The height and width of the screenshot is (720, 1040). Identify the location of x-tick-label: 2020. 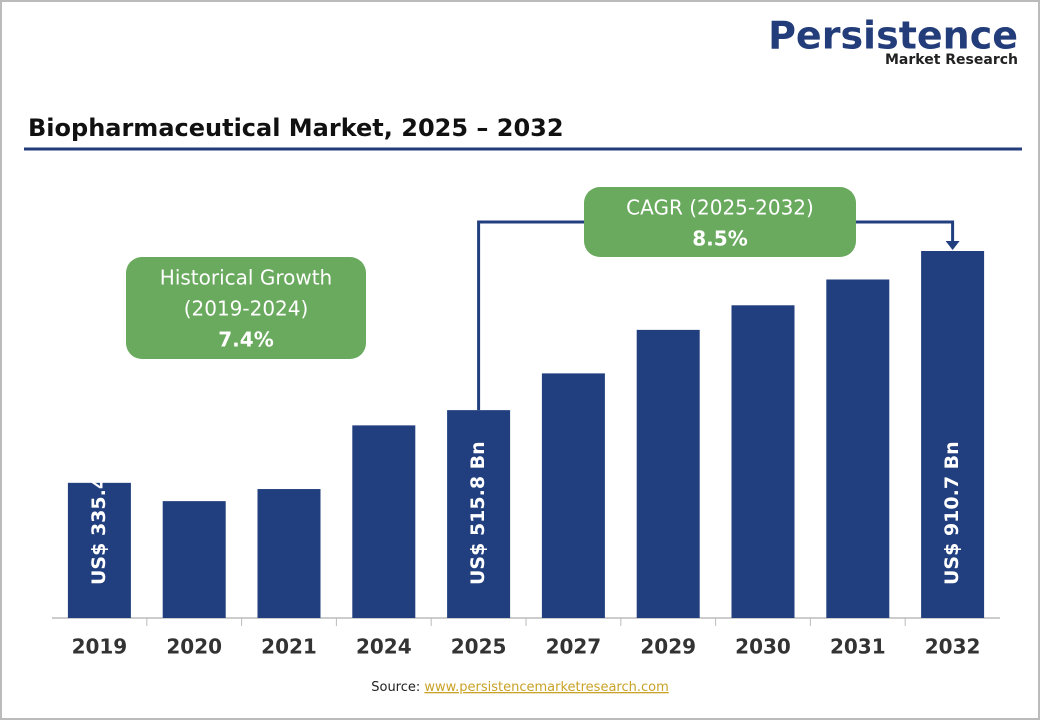
(194, 647).